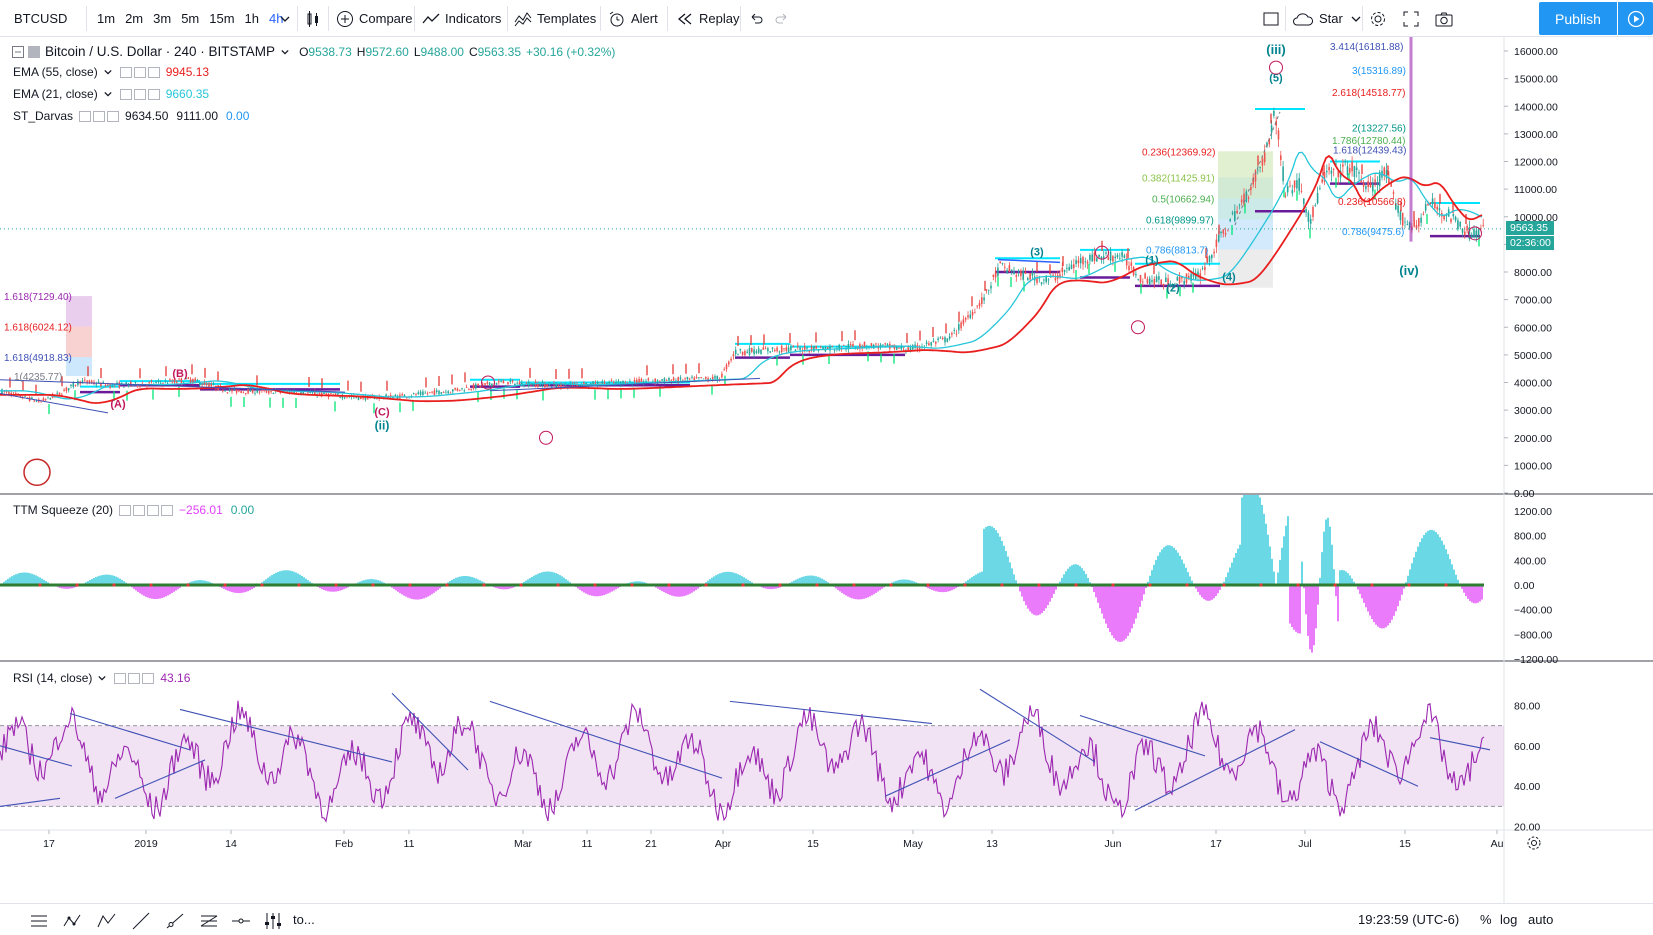 Image resolution: width=1653 pixels, height=935 pixels. Describe the element at coordinates (756, 18) in the screenshot. I see `undo-button` at that location.